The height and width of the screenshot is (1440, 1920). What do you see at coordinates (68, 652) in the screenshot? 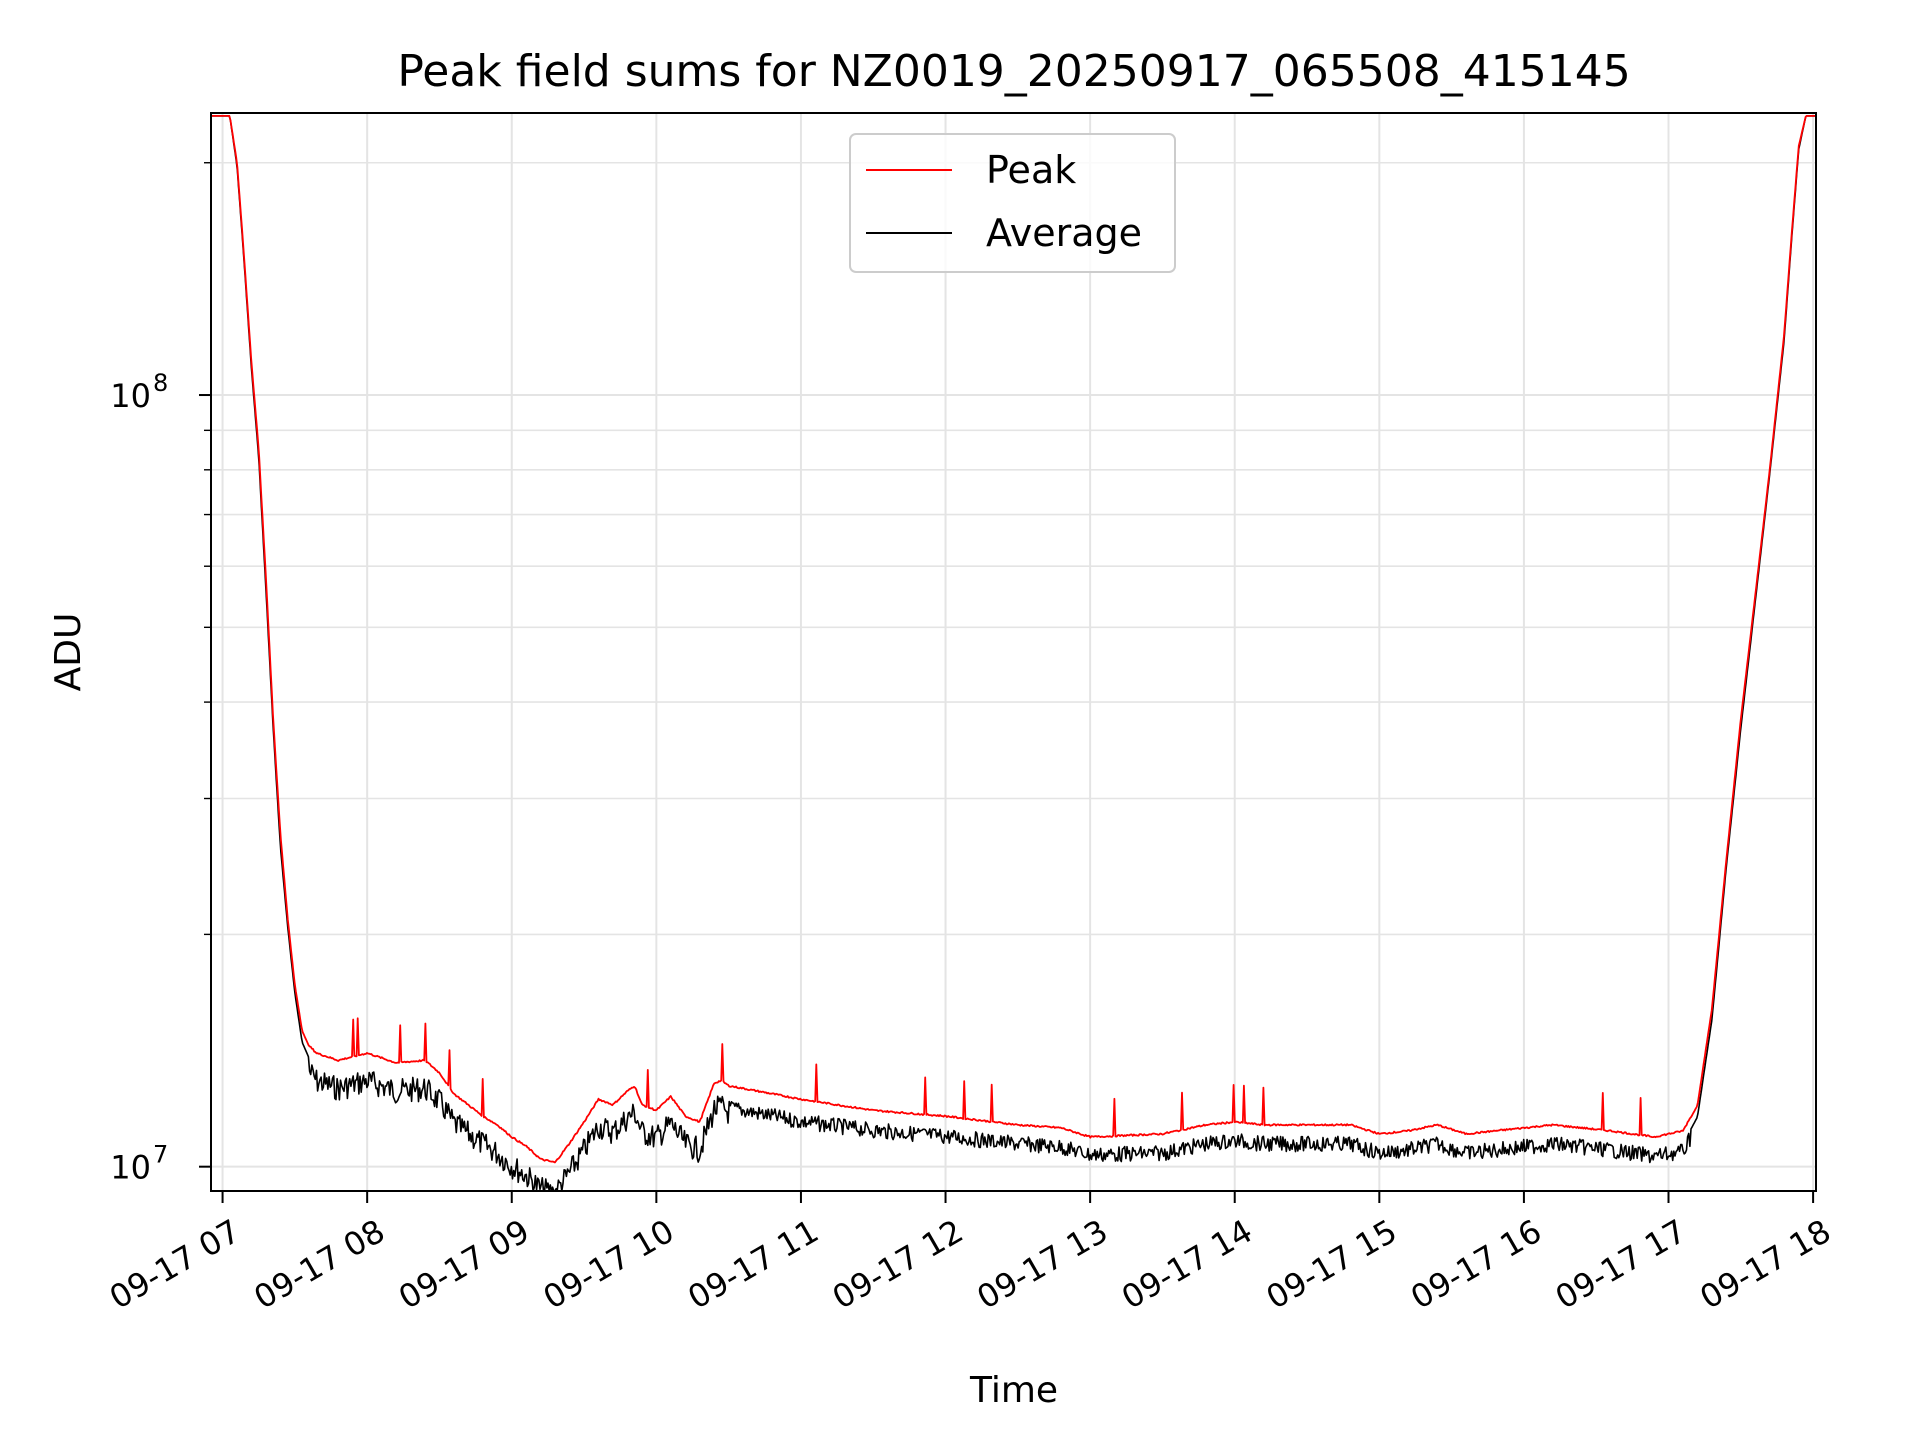
I see `y-axis-label: ADU` at bounding box center [68, 652].